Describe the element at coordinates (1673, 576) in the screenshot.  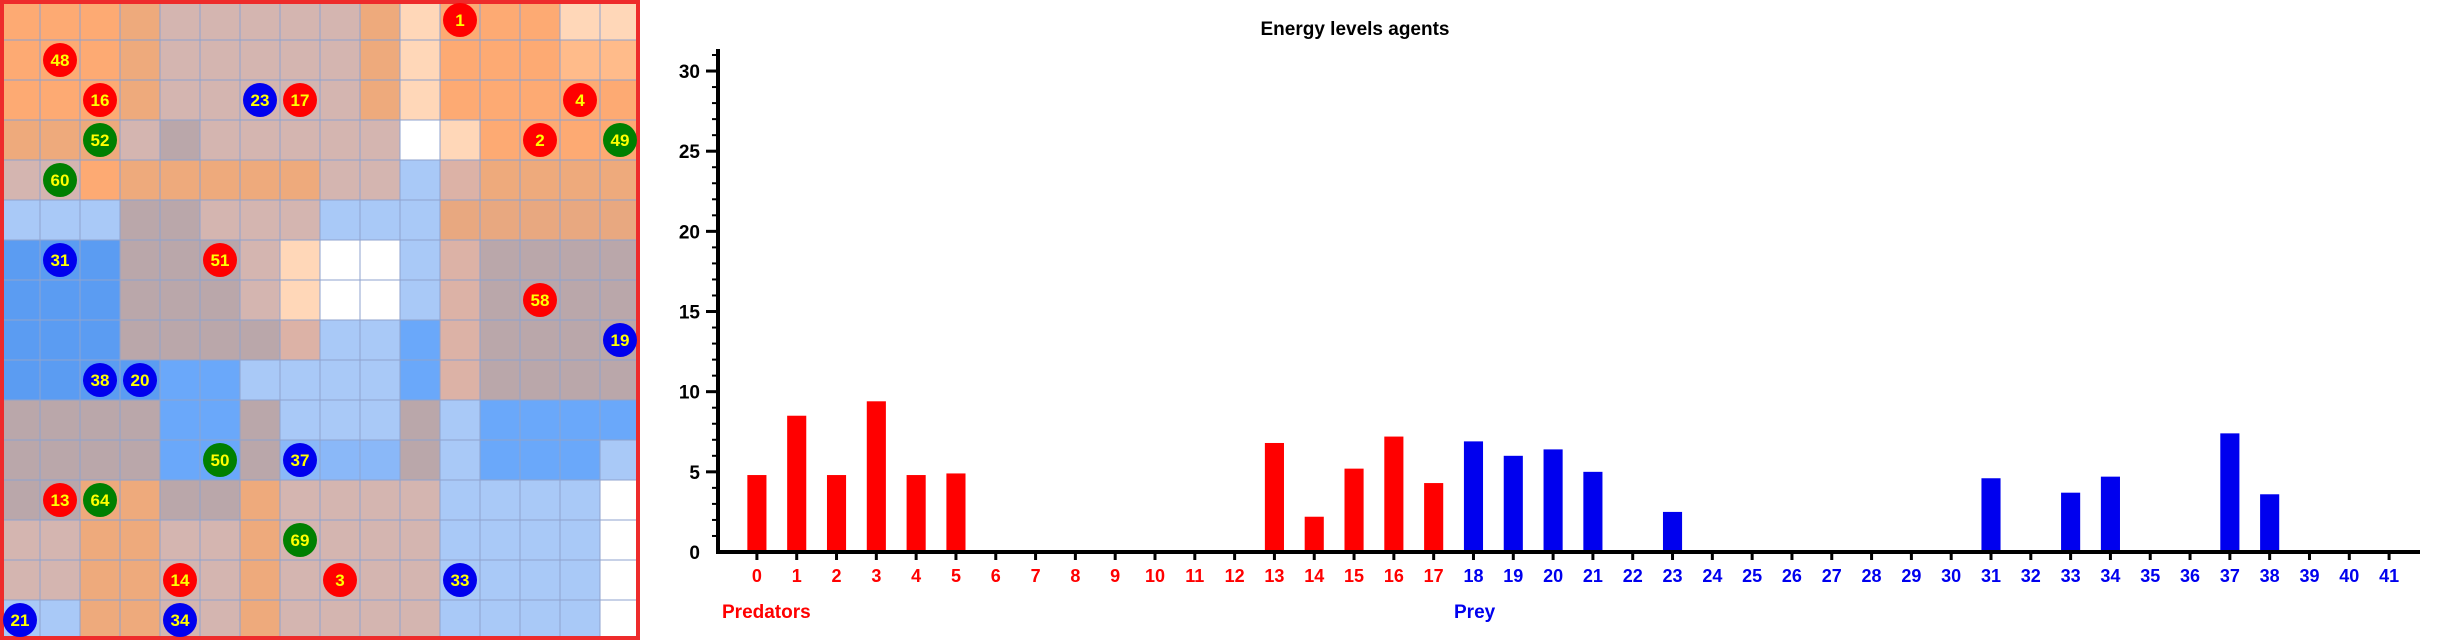
I see `x-tick-label: 23` at that location.